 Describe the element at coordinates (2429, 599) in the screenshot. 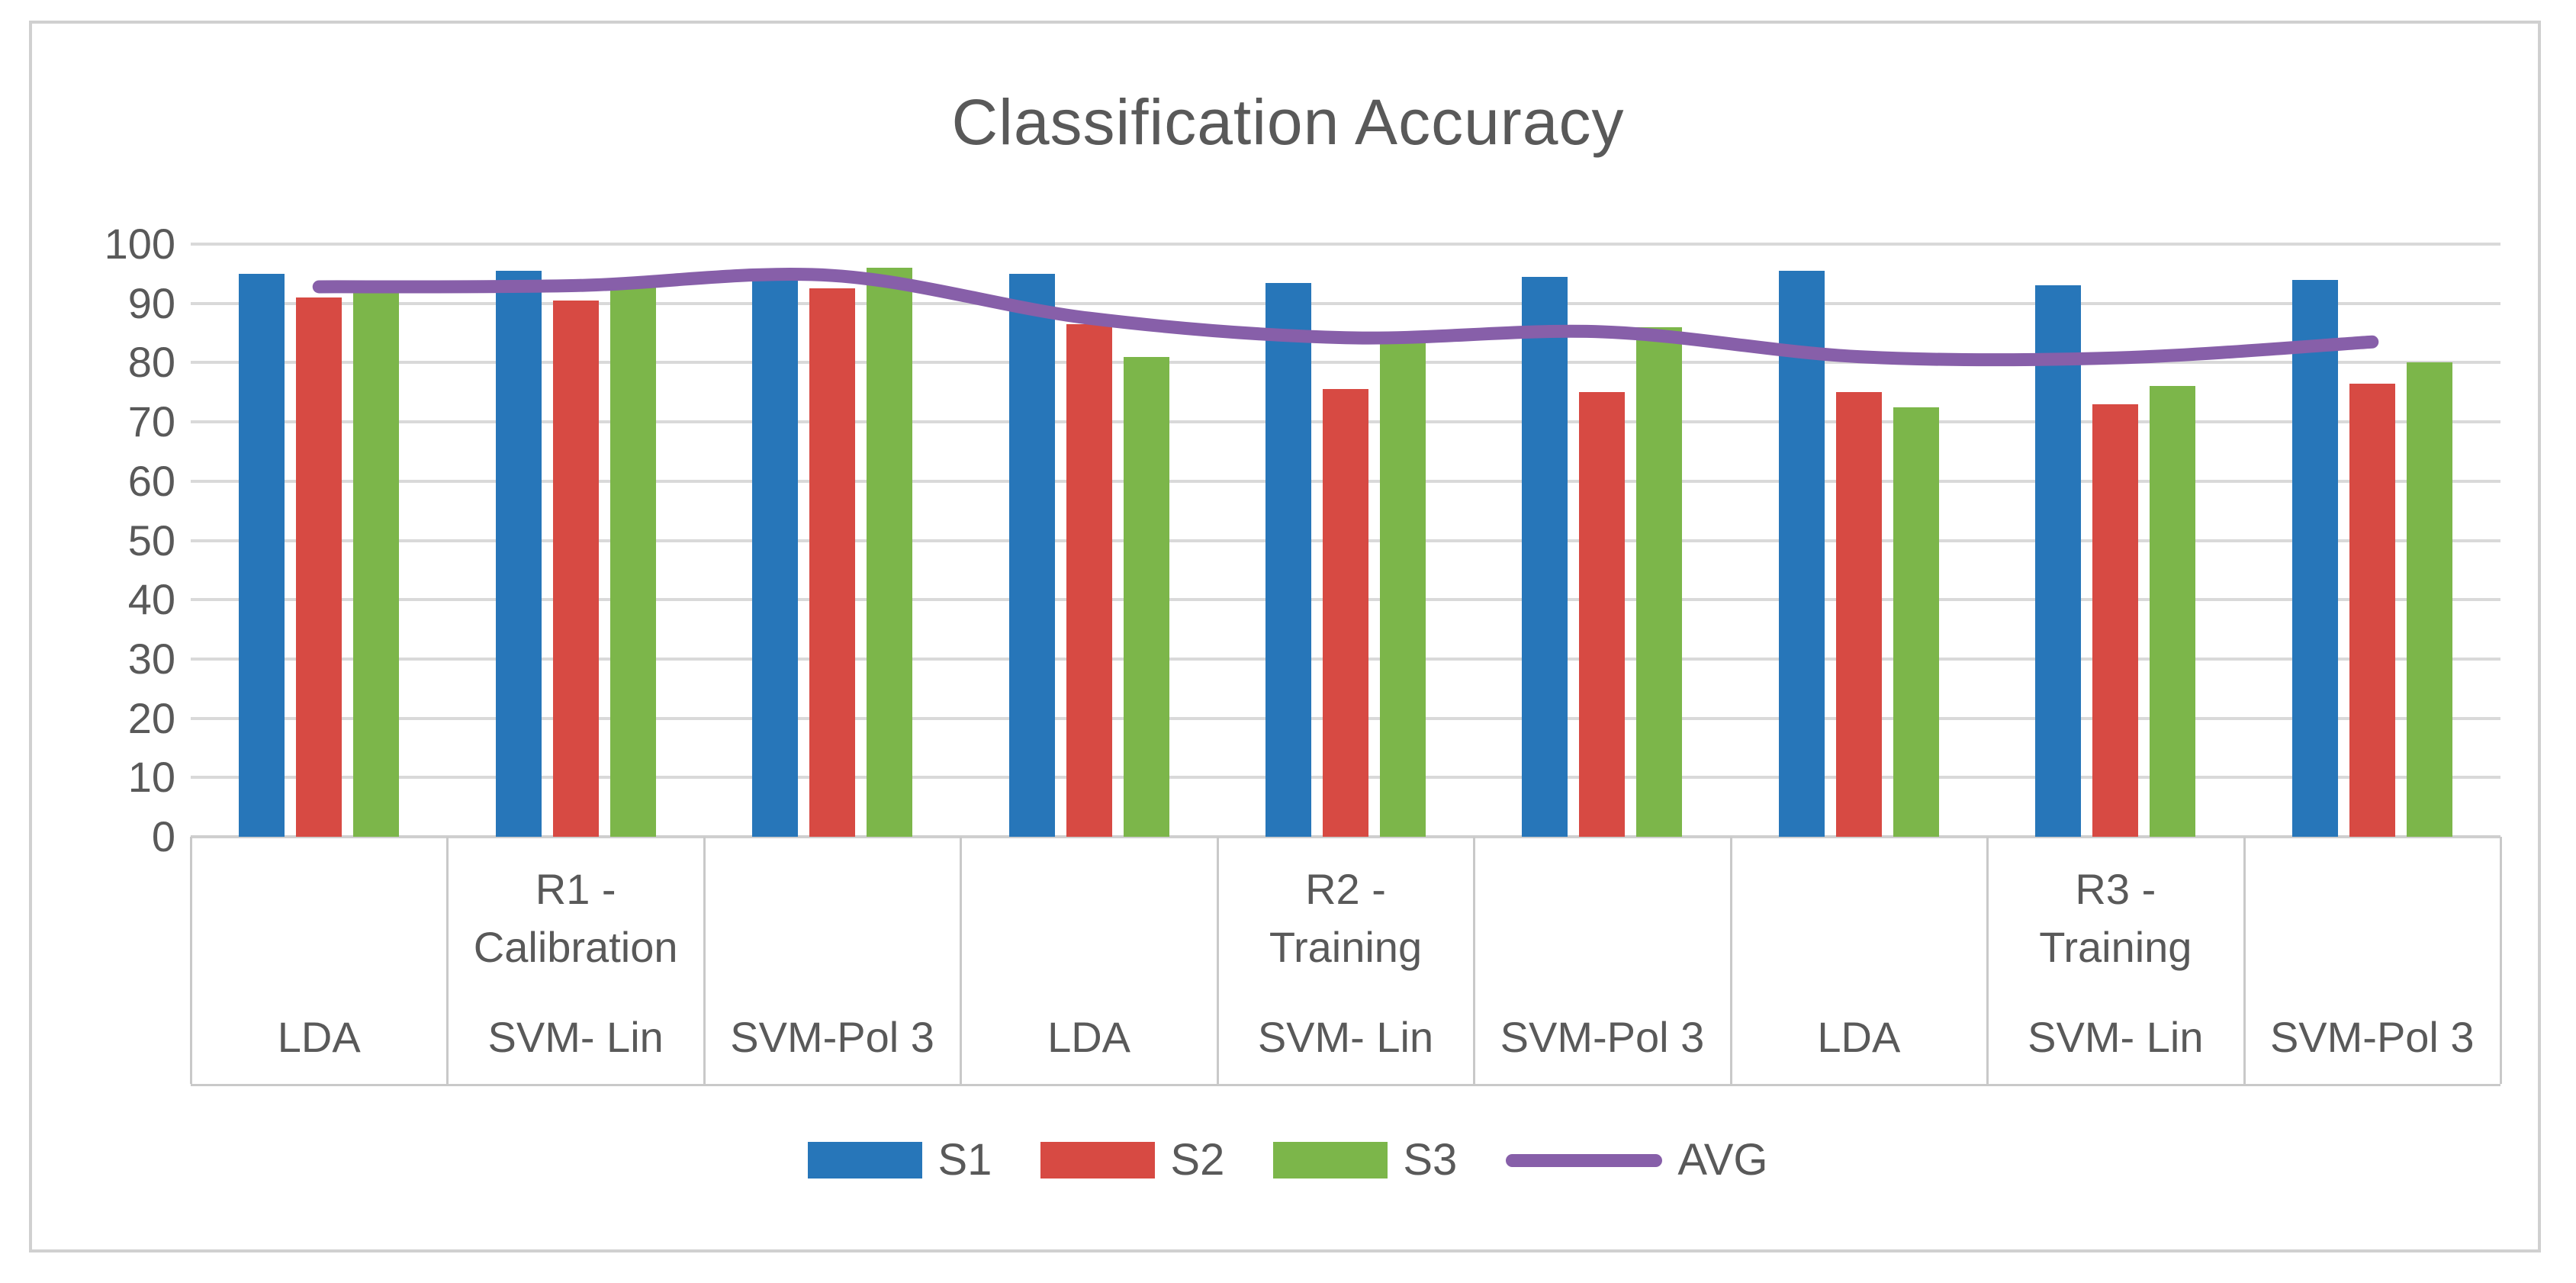

I see `bar-s3-group9` at that location.